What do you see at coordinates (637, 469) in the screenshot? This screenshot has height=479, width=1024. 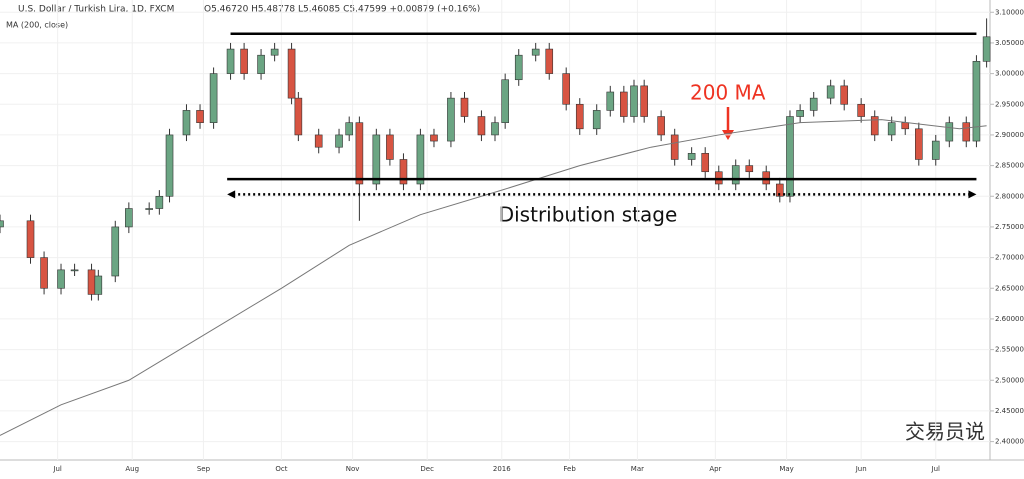 I see `x-tick-label: Mar` at bounding box center [637, 469].